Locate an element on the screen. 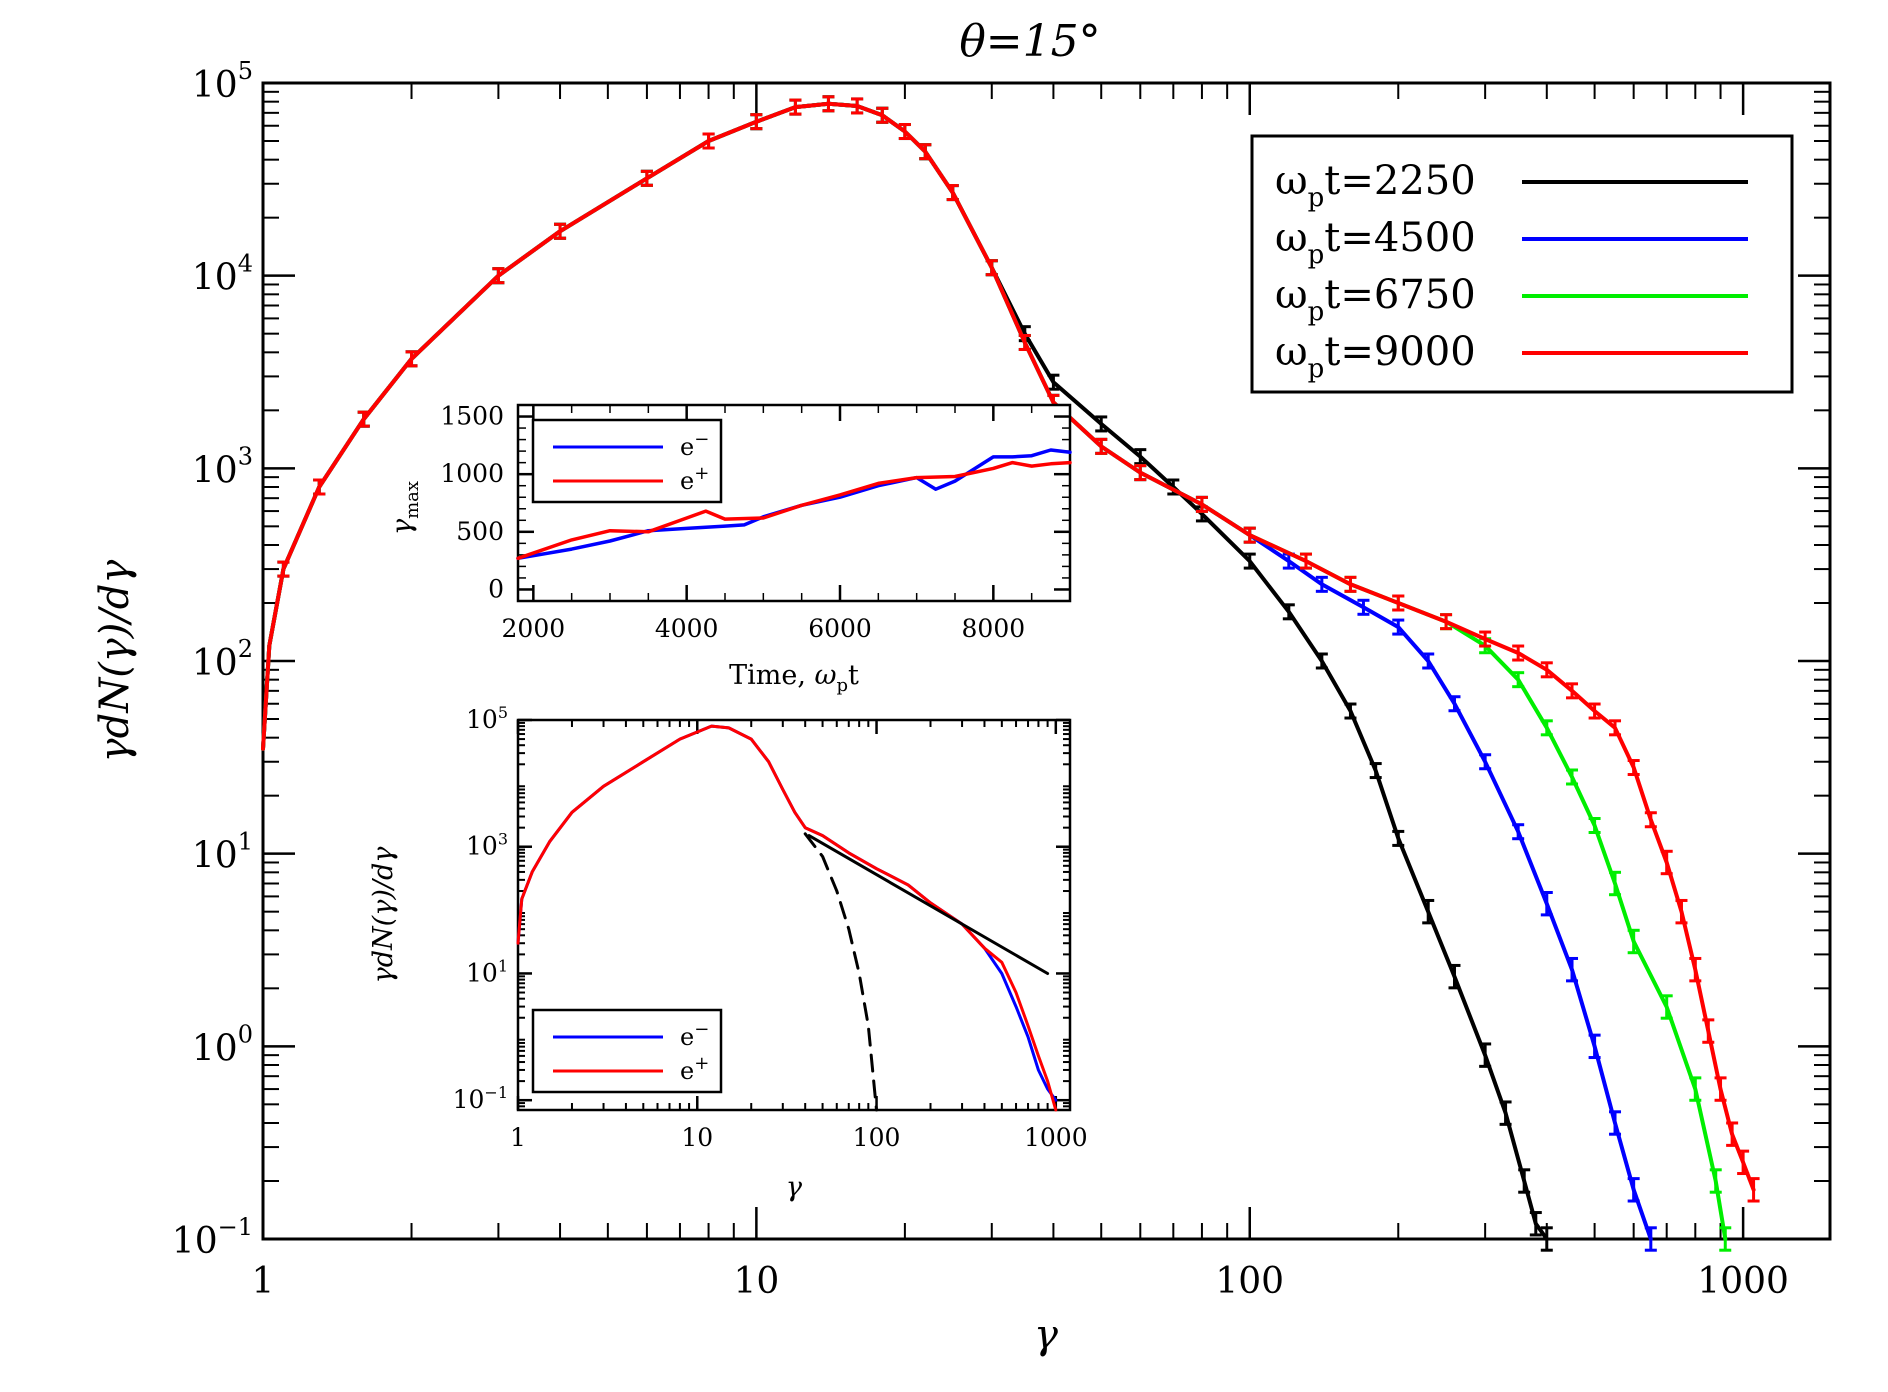  main-y-tick-labels: 10⁻¹ 10⁰ 10¹ 10² 10³ 10⁴ 10⁵ is located at coordinates (212, 659).